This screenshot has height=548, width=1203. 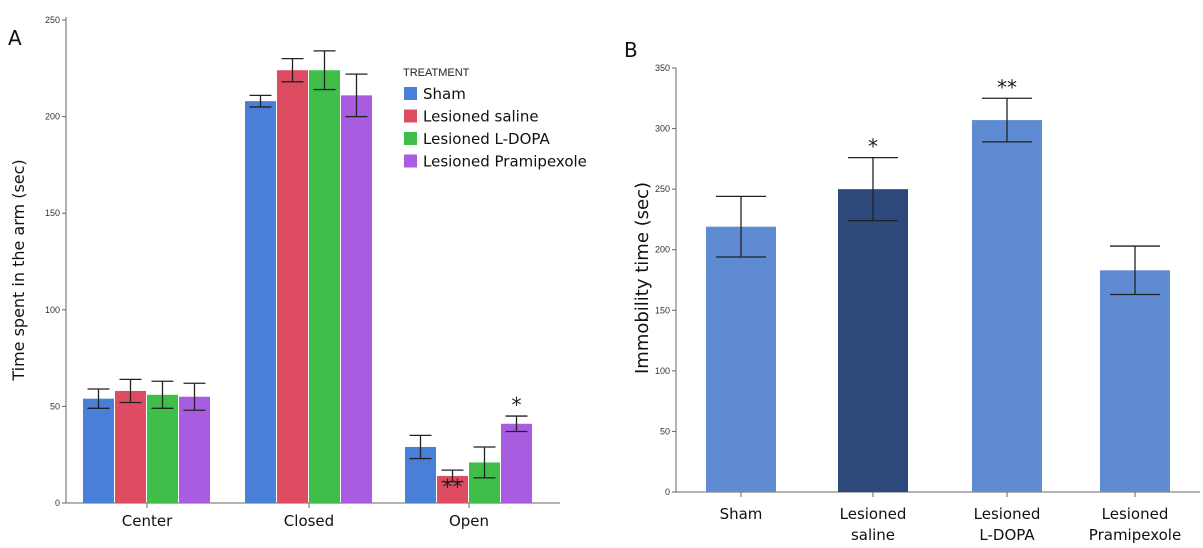 What do you see at coordinates (662, 371) in the screenshot?
I see `panel-b-y-tick-label-100: 100` at bounding box center [662, 371].